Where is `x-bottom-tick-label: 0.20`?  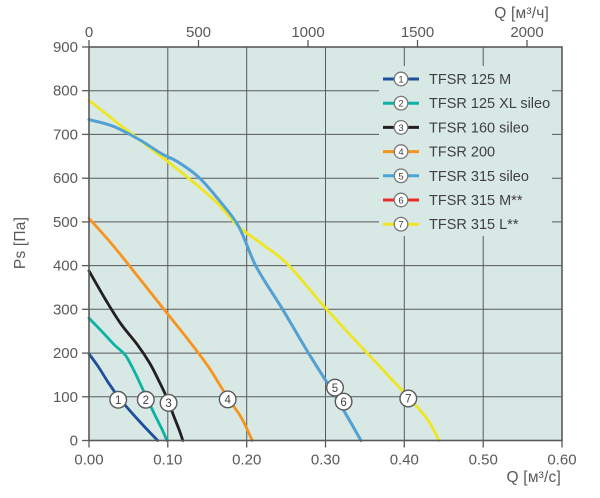 x-bottom-tick-label: 0.20 is located at coordinates (246, 460).